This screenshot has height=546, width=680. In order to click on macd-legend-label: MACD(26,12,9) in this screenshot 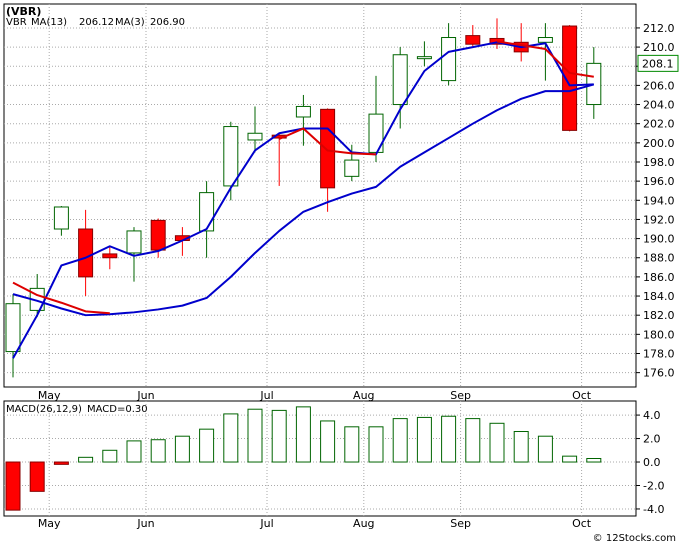, I will do `click(44, 409)`.